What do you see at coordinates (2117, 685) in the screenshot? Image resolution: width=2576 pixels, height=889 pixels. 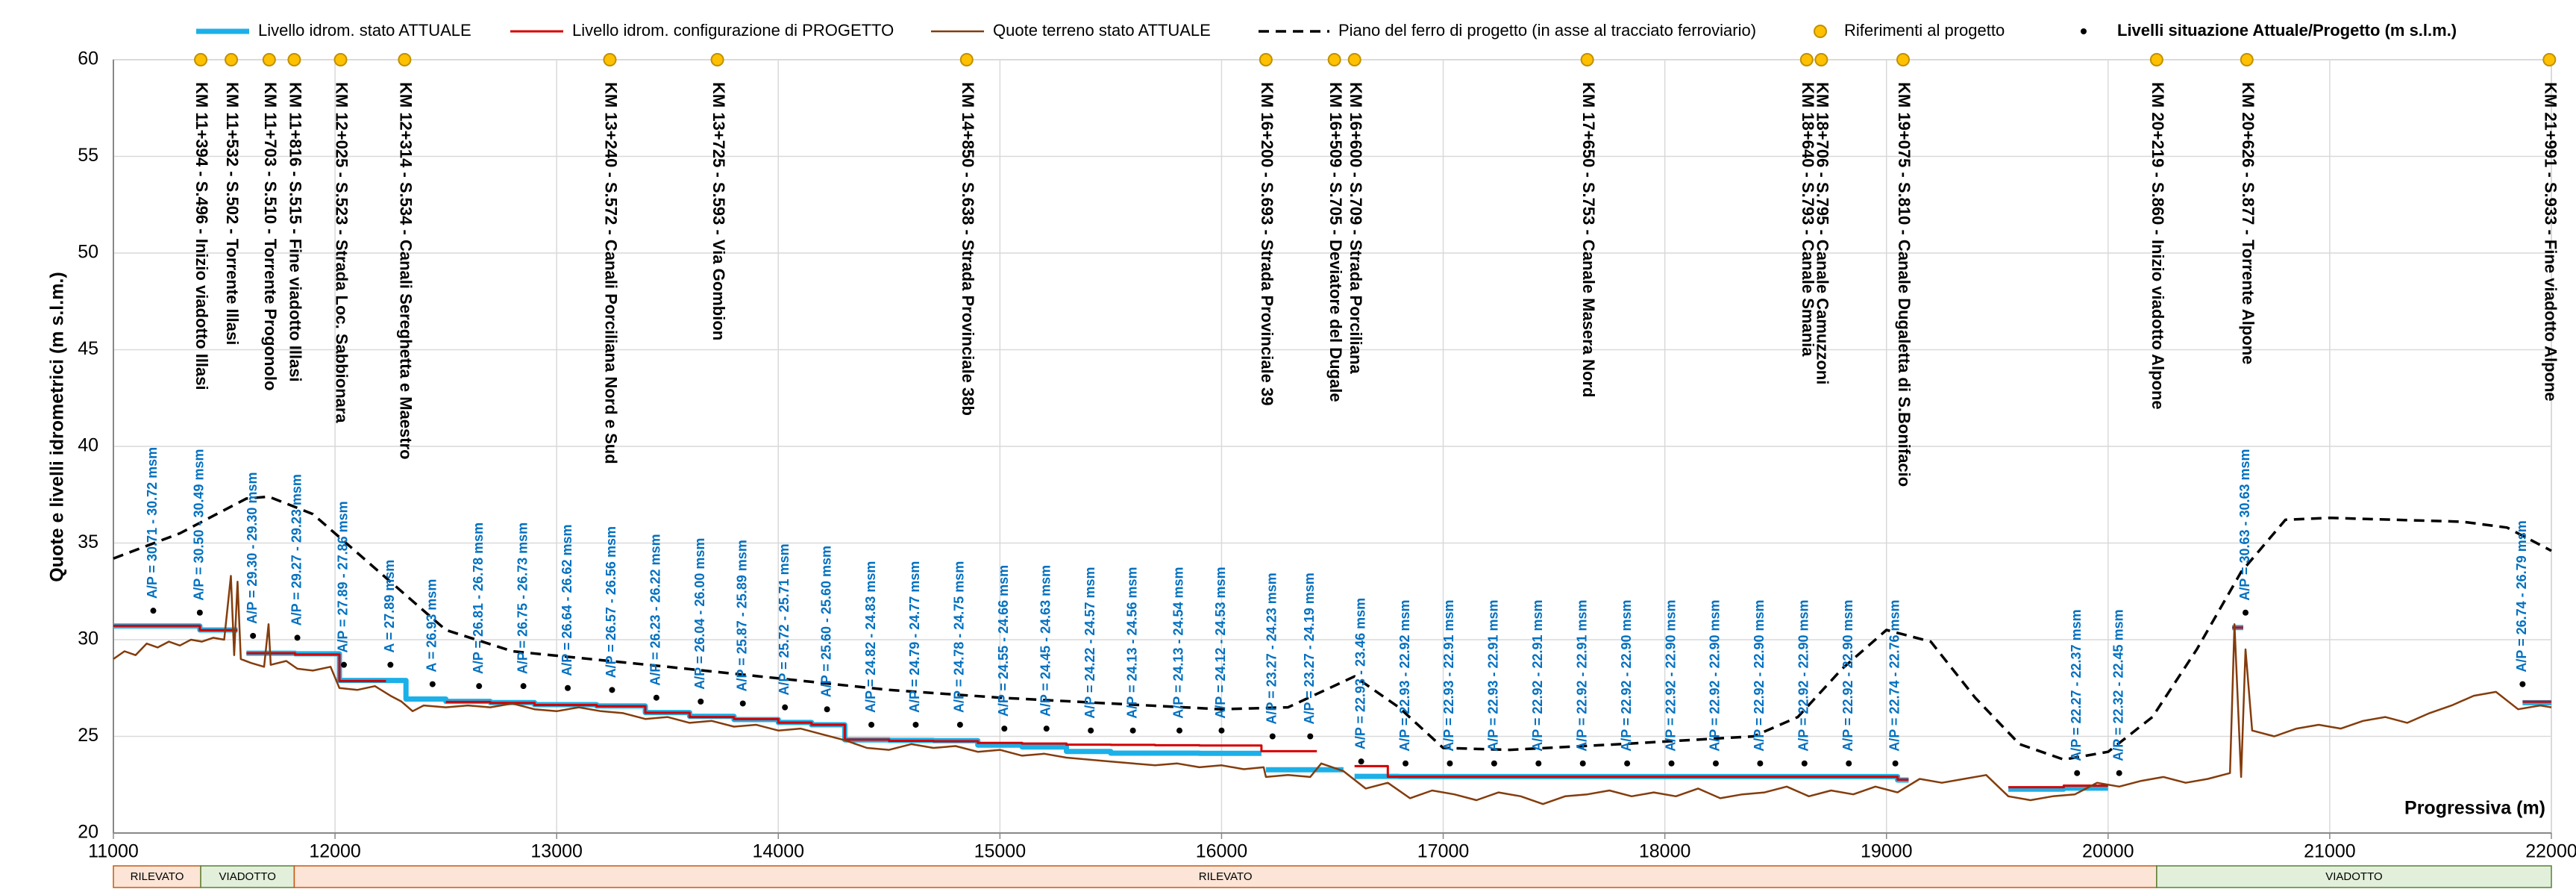 I see `level-label: A/P = 22.32 - 22.45 msm` at bounding box center [2117, 685].